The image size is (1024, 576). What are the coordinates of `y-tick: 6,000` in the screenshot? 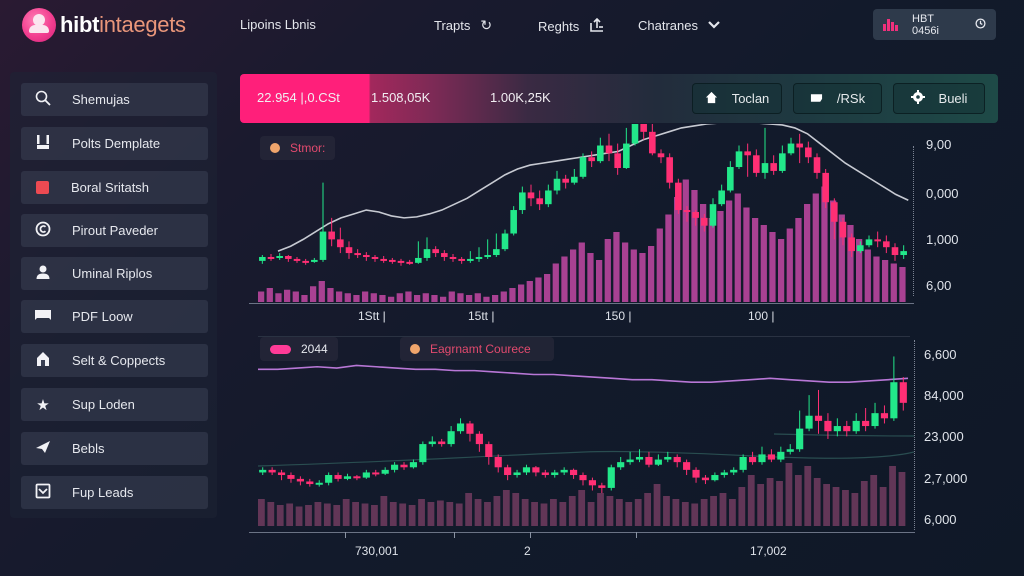 It's located at (940, 519).